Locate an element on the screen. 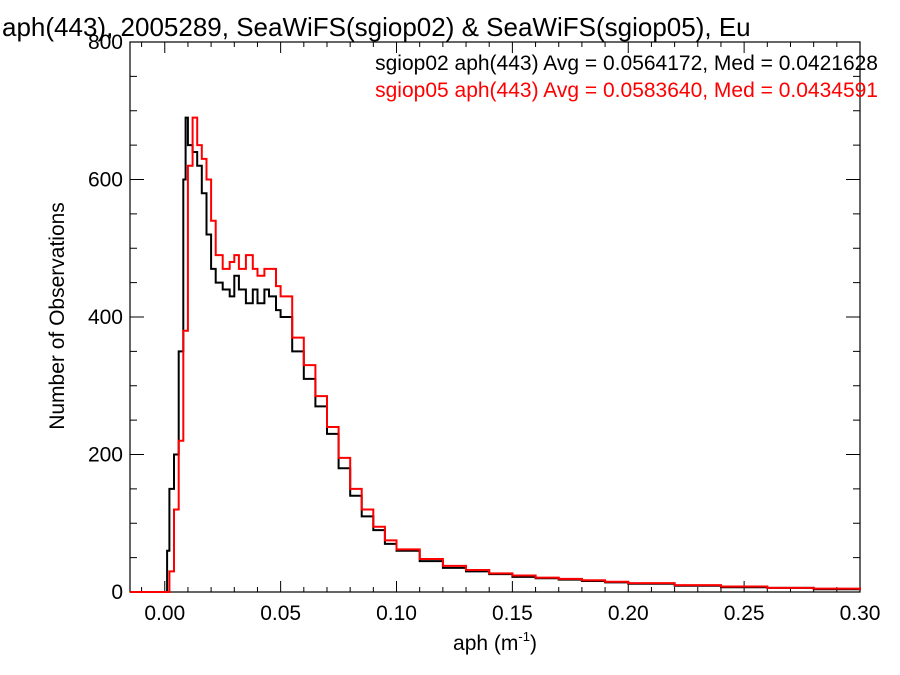  x-axis-label-main: aph (m is located at coordinates (485, 643).